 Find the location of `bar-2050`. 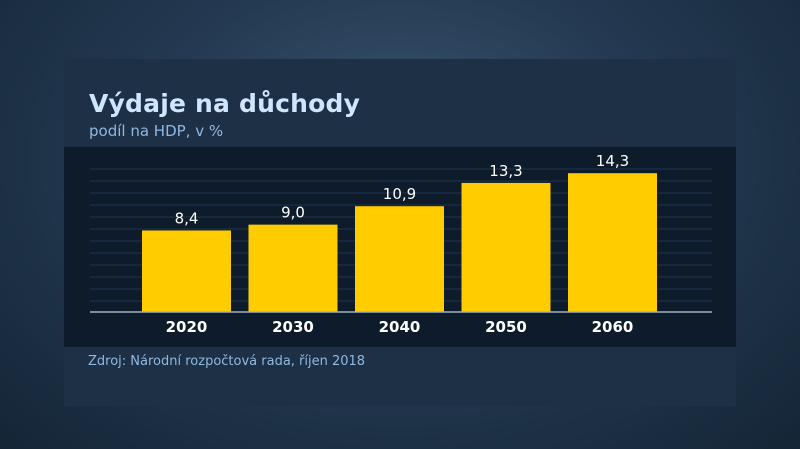

bar-2050 is located at coordinates (506, 247).